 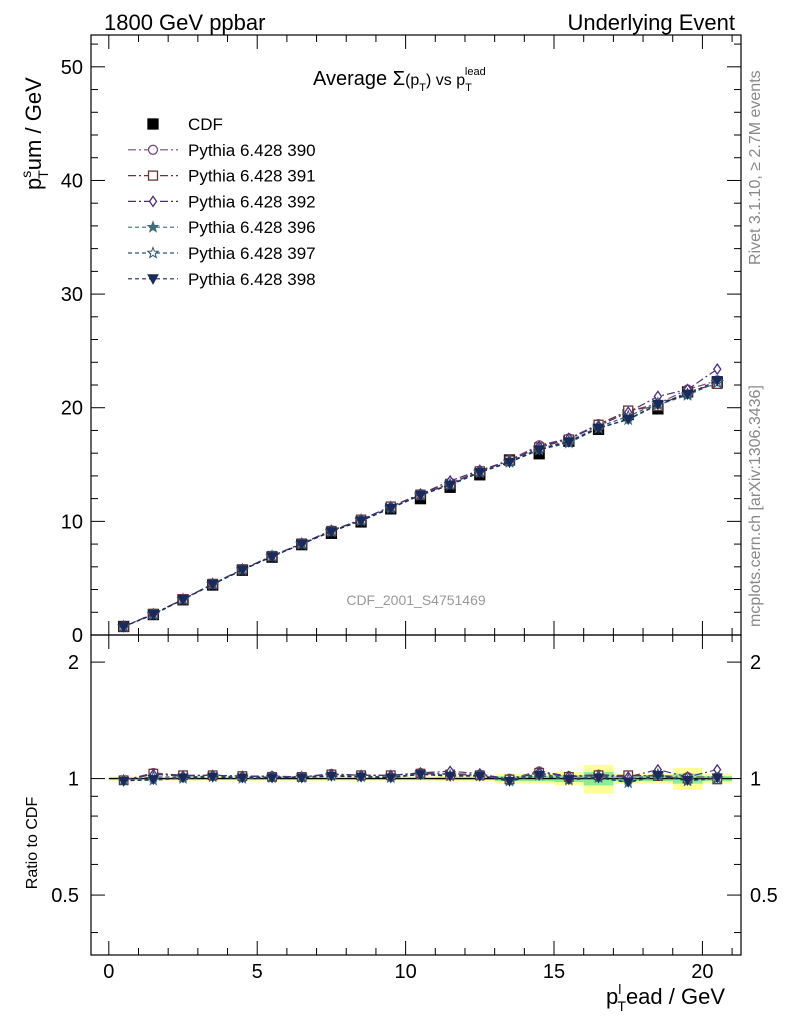 I want to click on side-label-mcplots: mcplots.cern.ch [arXiv:1306.3436], so click(x=755, y=506).